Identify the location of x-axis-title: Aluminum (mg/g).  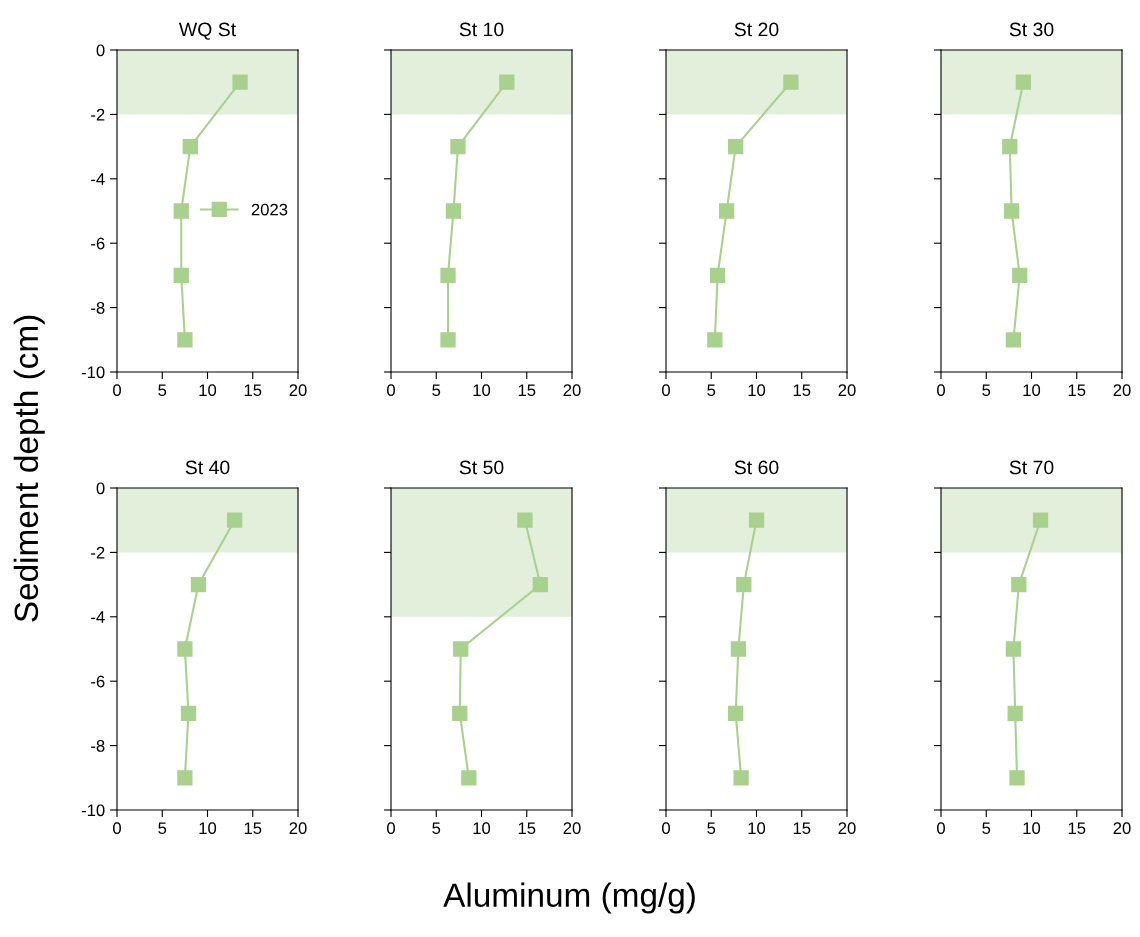
(569, 898).